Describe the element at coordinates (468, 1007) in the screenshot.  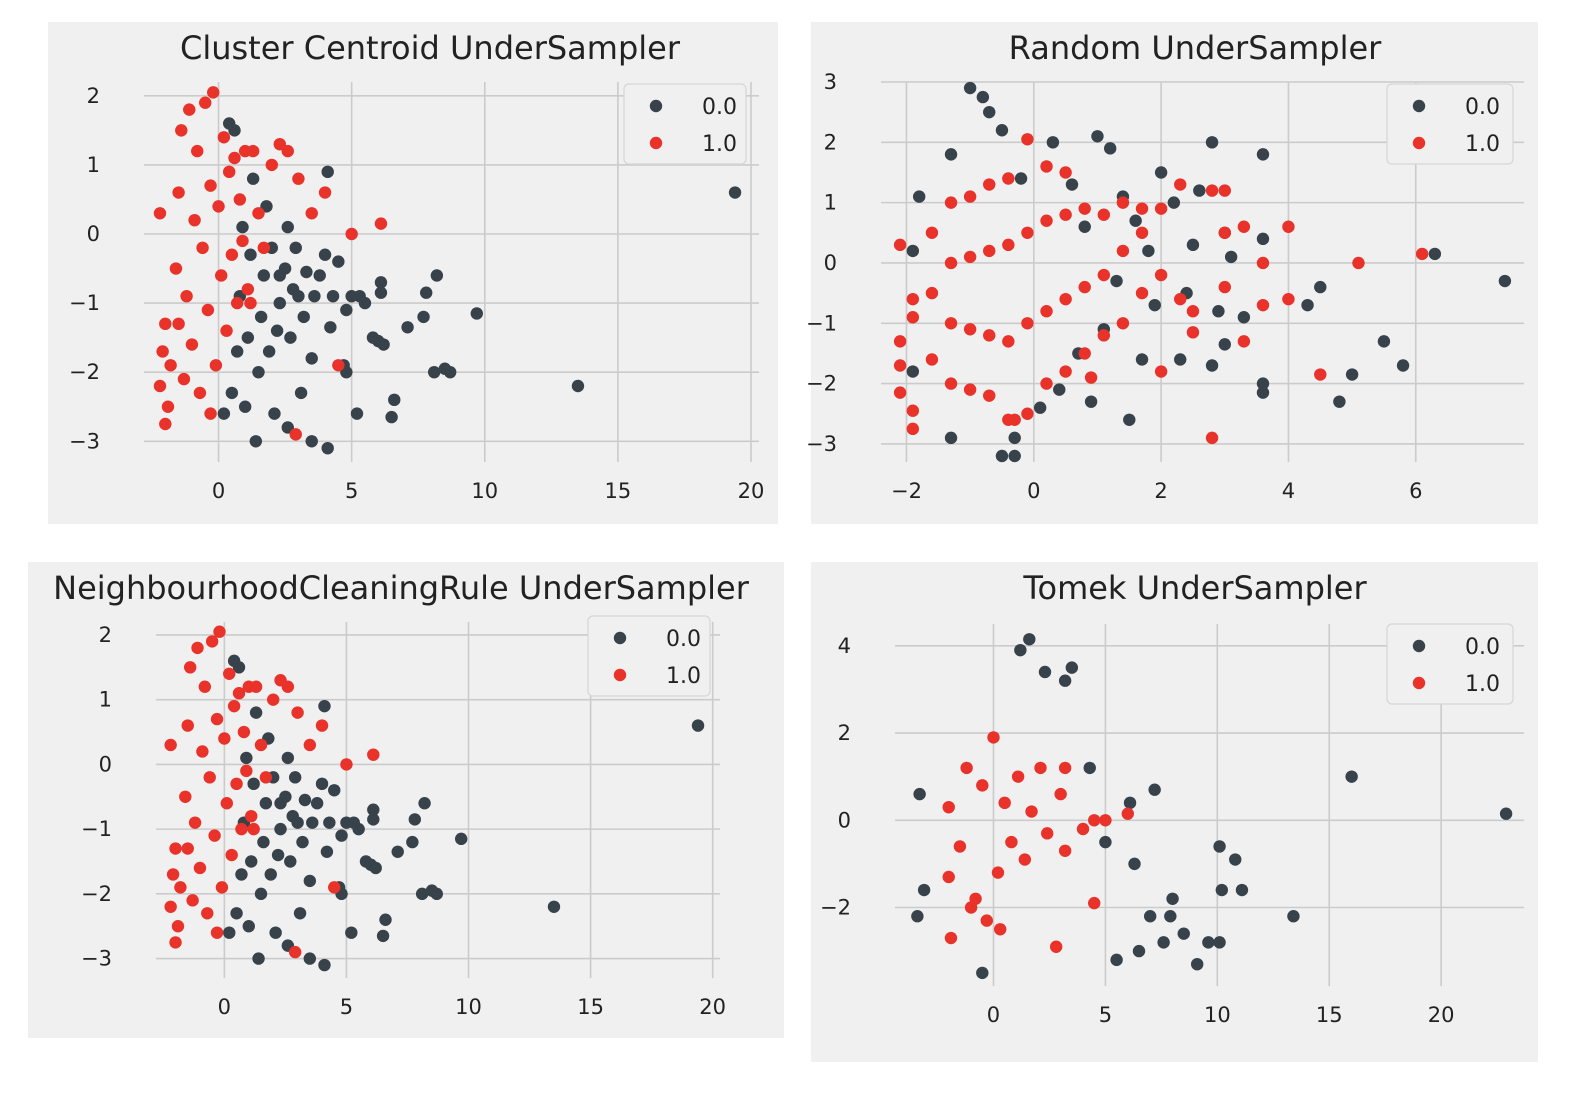
I see `x-tick-label: 10` at that location.